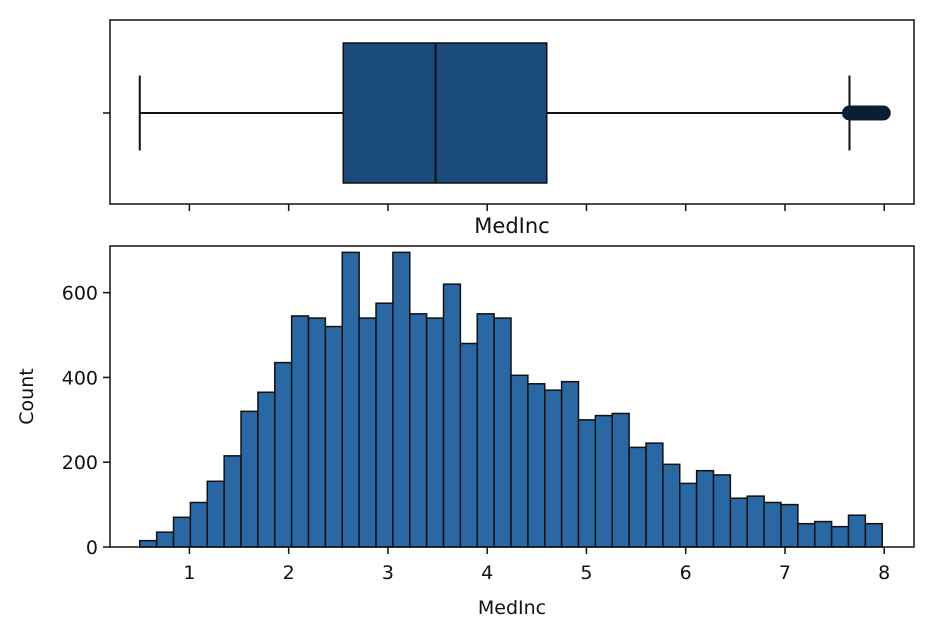  Describe the element at coordinates (92, 548) in the screenshot. I see `histogram-y-tick-label: 0` at that location.